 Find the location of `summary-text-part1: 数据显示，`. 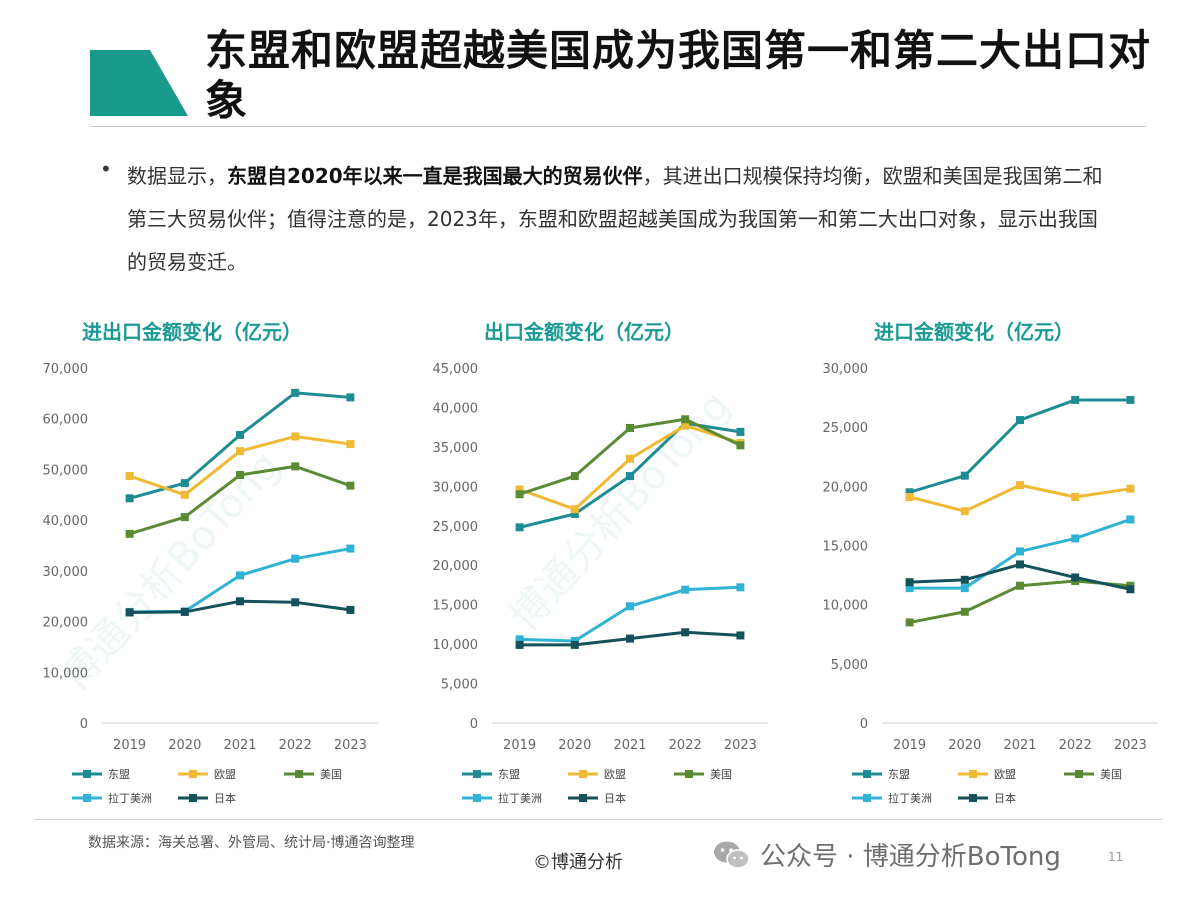

summary-text-part1: 数据显示， is located at coordinates (177, 176).